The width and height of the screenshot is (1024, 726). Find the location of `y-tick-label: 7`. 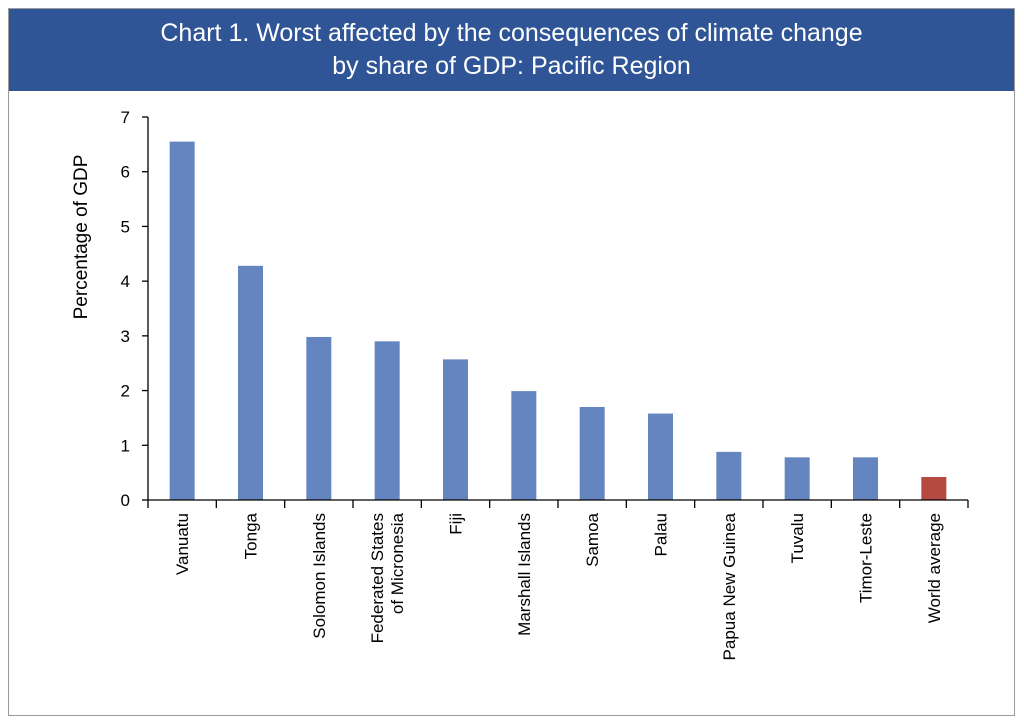

y-tick-label: 7 is located at coordinates (125, 117).